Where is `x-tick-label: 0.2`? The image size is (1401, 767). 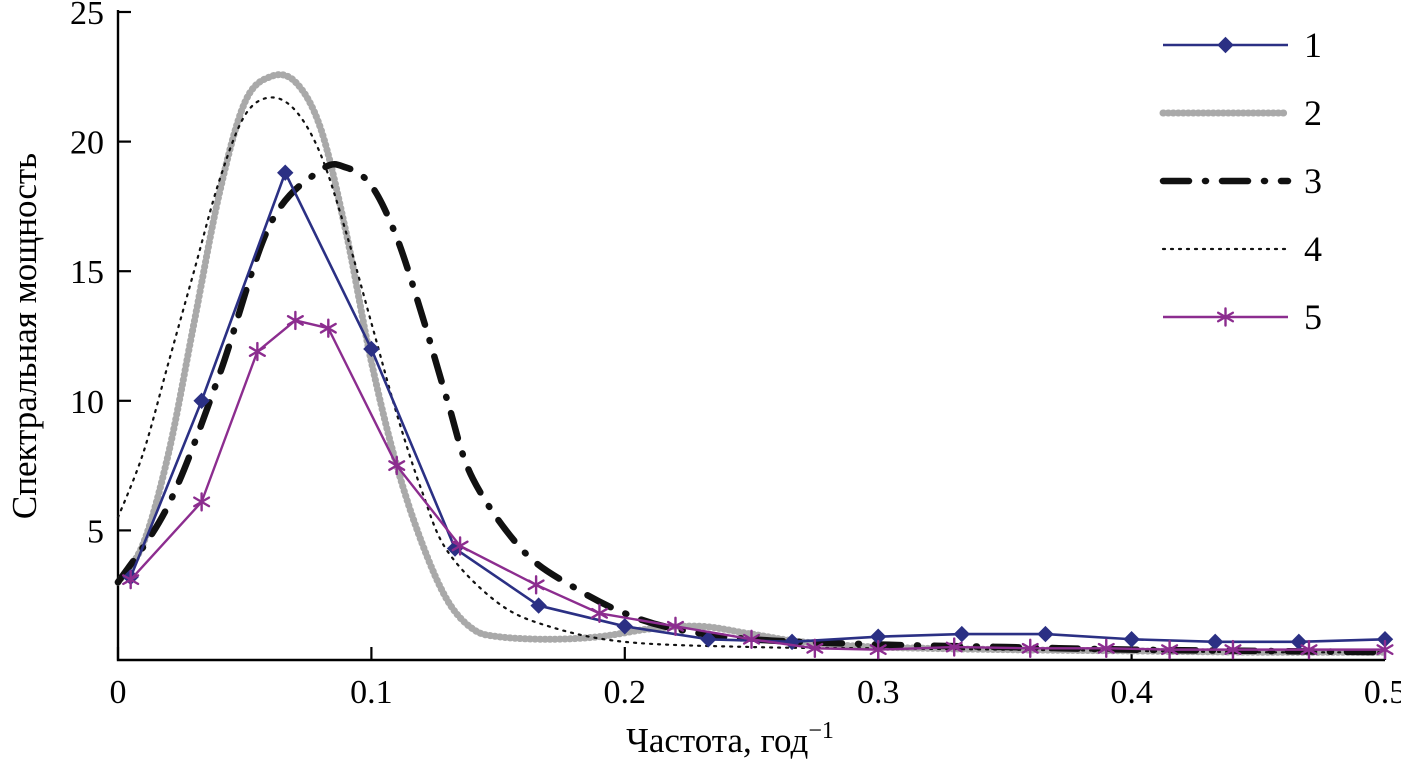 x-tick-label: 0.2 is located at coordinates (625, 692).